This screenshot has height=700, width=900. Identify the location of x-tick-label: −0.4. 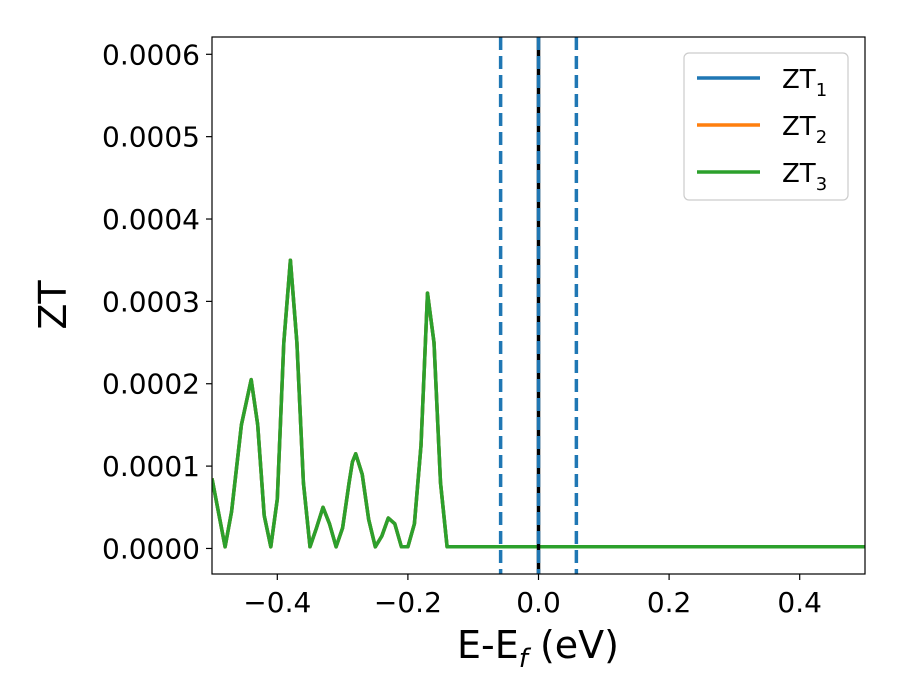
(277, 602).